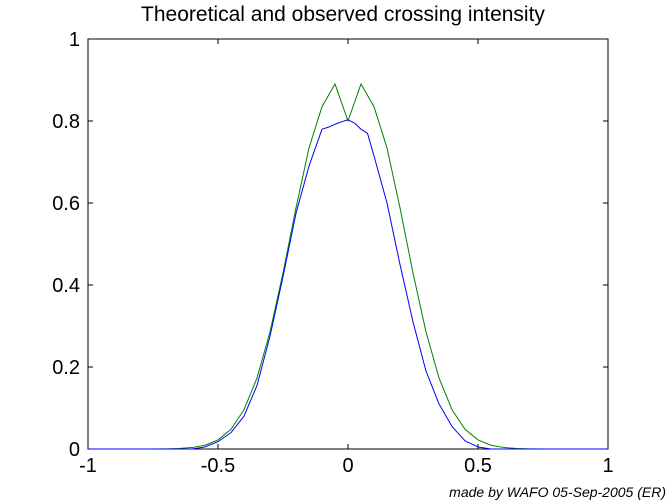 This screenshot has height=504, width=672. What do you see at coordinates (218, 466) in the screenshot?
I see `x-tick-label: -0.5` at bounding box center [218, 466].